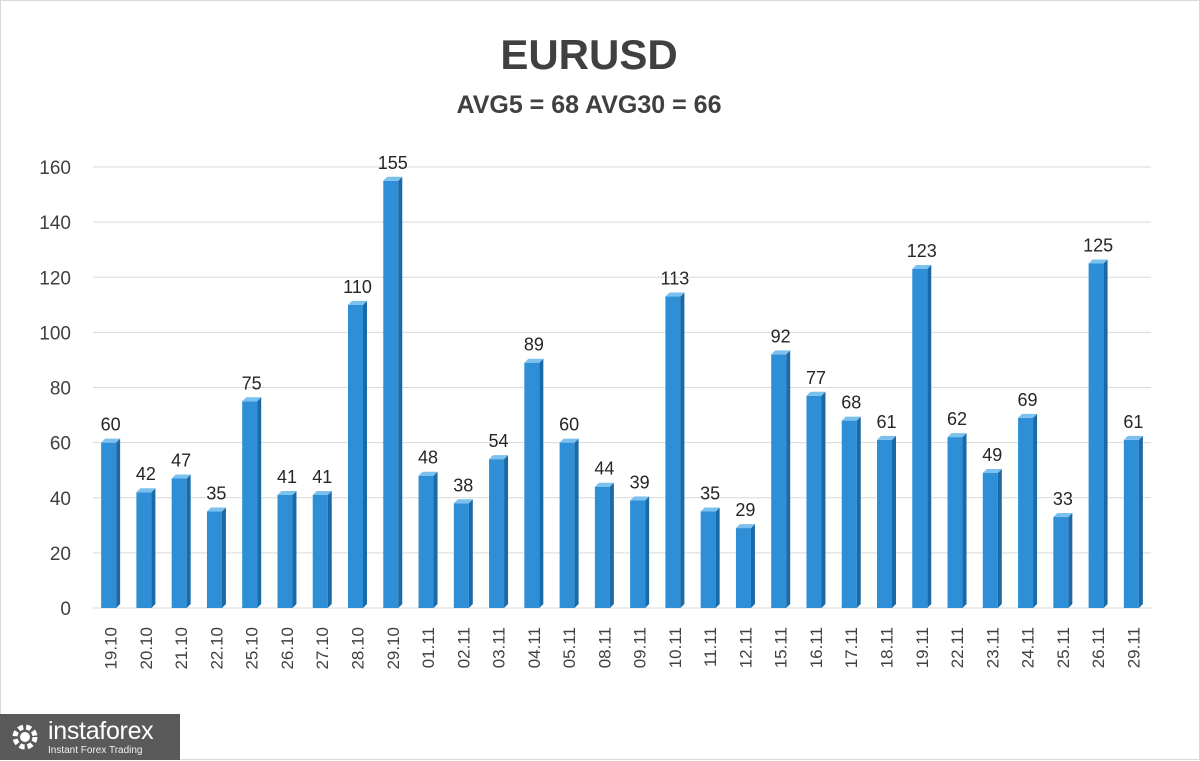 The width and height of the screenshot is (1200, 761). What do you see at coordinates (569, 647) in the screenshot?
I see `x-tick-label: 05.11` at bounding box center [569, 647].